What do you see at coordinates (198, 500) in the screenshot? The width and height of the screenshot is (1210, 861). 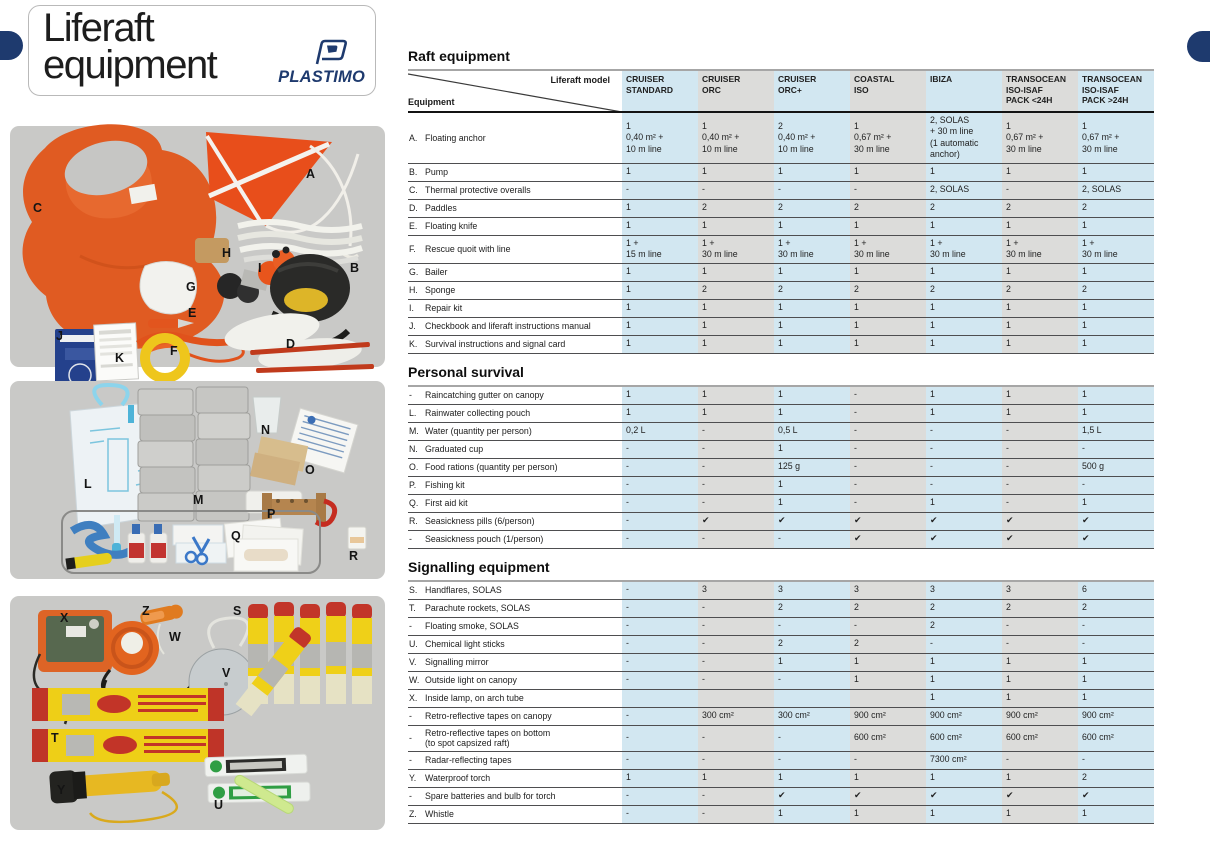 I see `item-label-M: M` at bounding box center [198, 500].